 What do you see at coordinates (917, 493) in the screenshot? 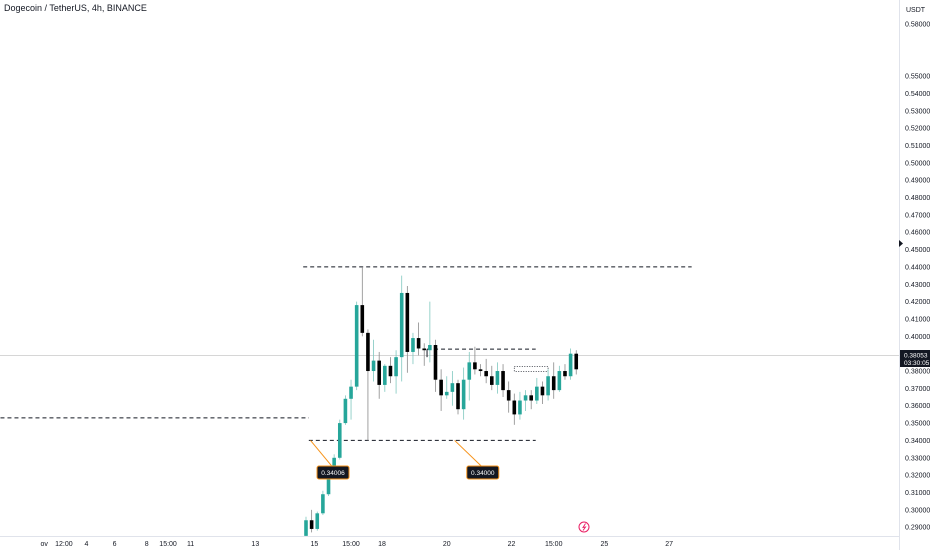
I see `price-tick-label: 0.31000` at bounding box center [917, 493].